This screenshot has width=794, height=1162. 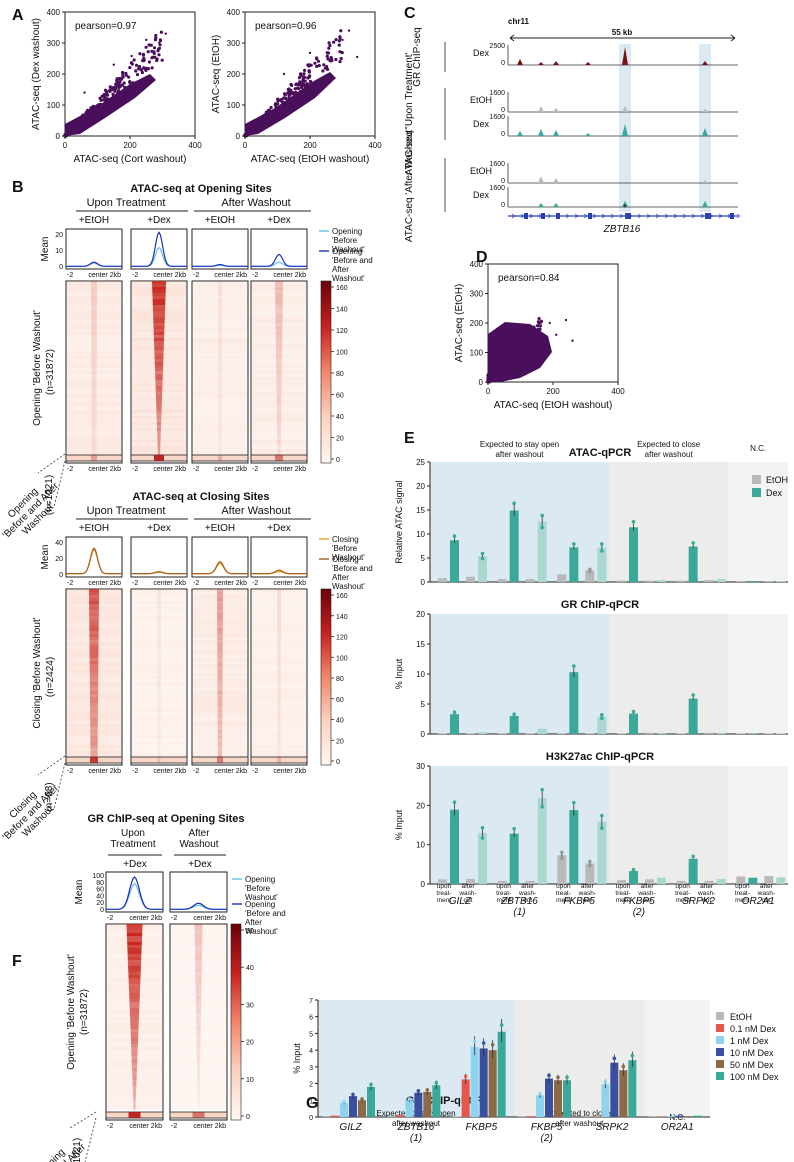 I want to click on cbar-tick-label: 20, so click(x=340, y=439).